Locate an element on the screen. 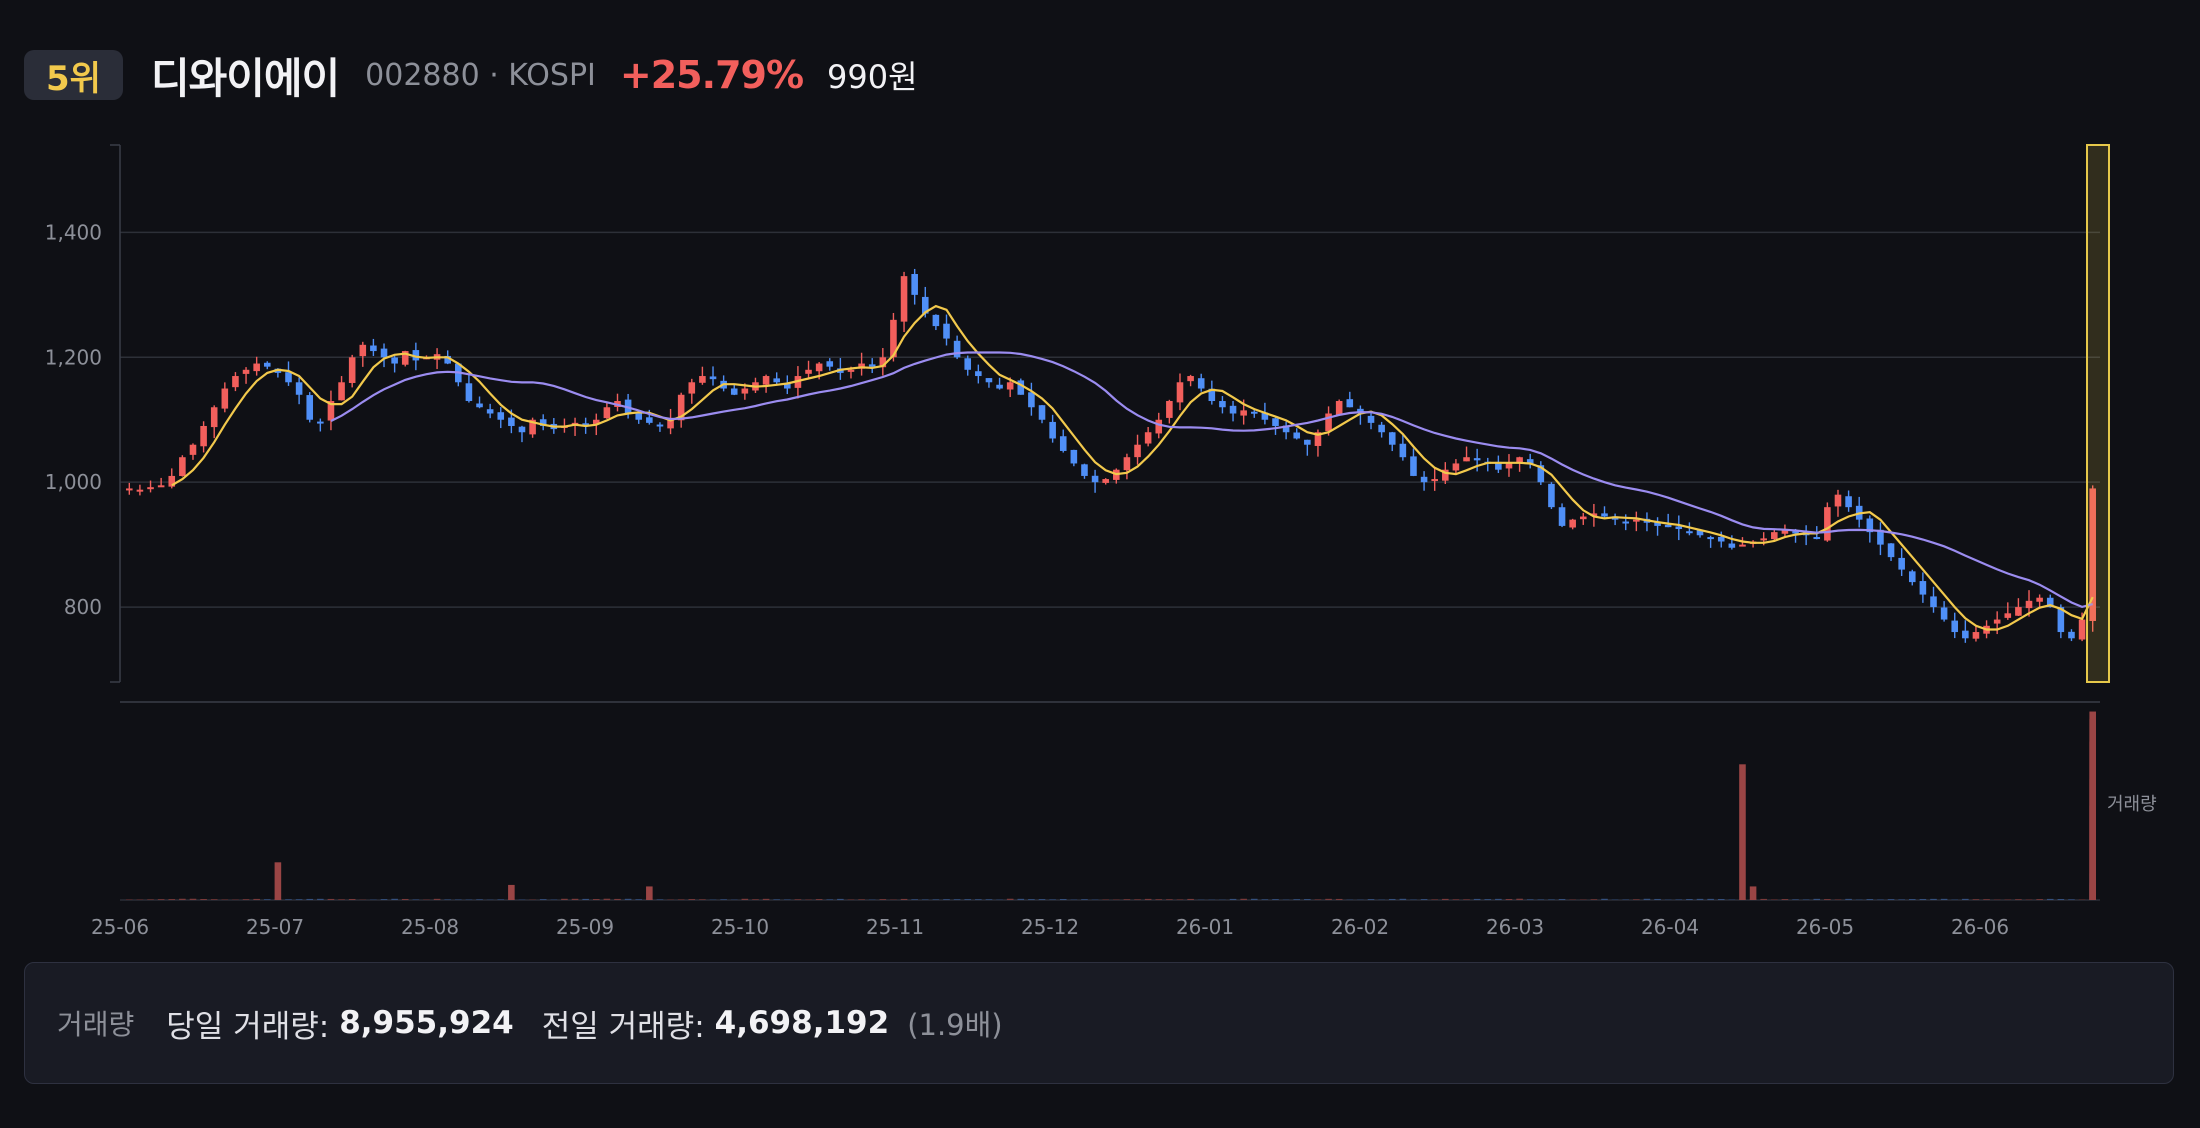 This screenshot has width=2200, height=1128. volume-axis-label: 거래량 is located at coordinates (2132, 804).